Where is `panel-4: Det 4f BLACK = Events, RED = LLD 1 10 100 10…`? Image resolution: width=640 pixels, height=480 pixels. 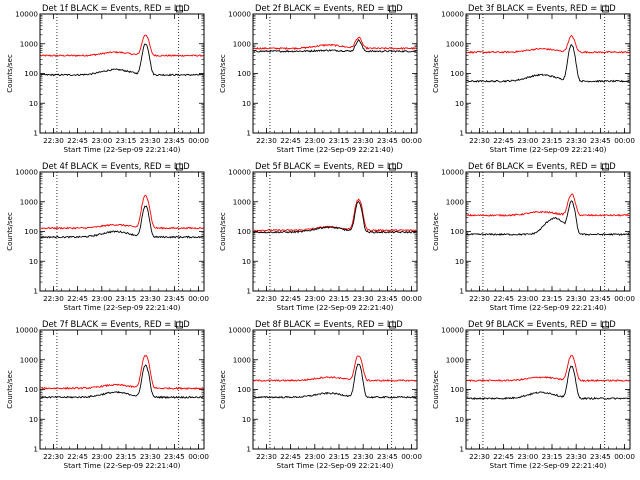
panel-4: Det 4f BLACK = Events, RED = LLD 1 10 100 10… is located at coordinates (107, 236).